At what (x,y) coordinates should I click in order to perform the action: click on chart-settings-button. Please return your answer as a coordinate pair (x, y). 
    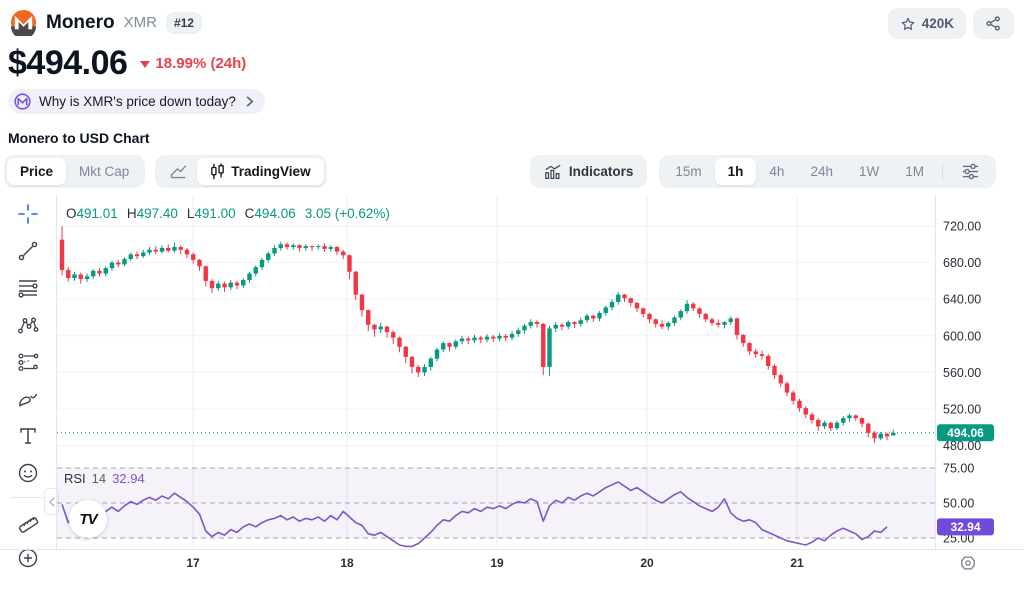
    Looking at the image, I should click on (968, 564).